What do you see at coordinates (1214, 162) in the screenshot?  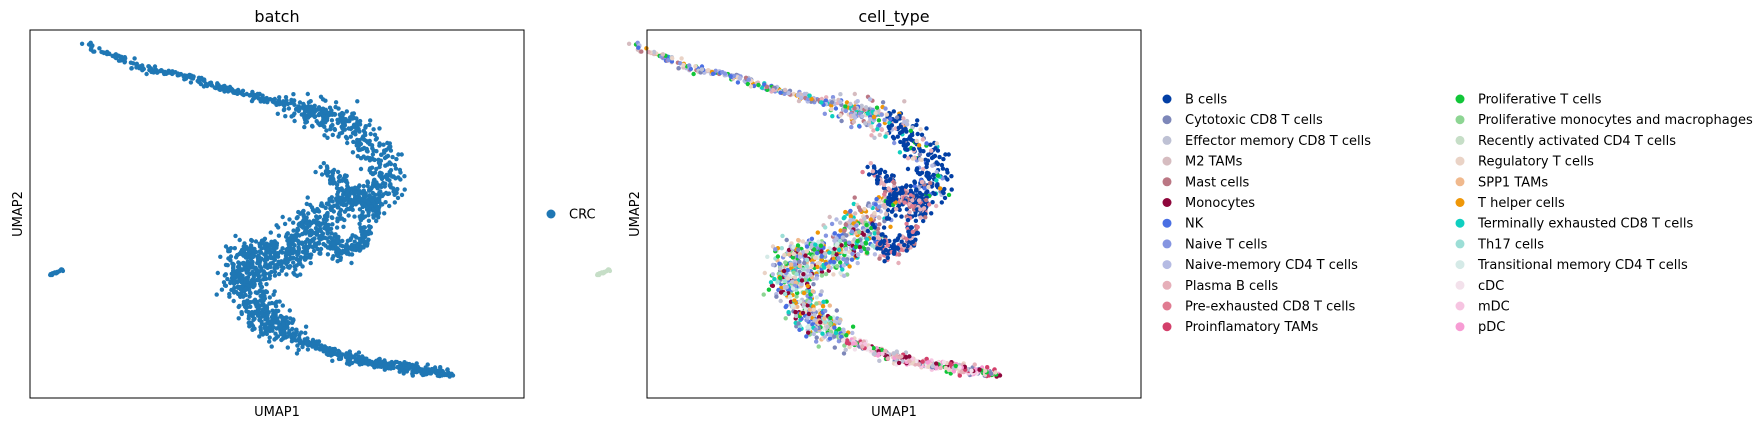 I see `legend-label: M2 TAMs` at bounding box center [1214, 162].